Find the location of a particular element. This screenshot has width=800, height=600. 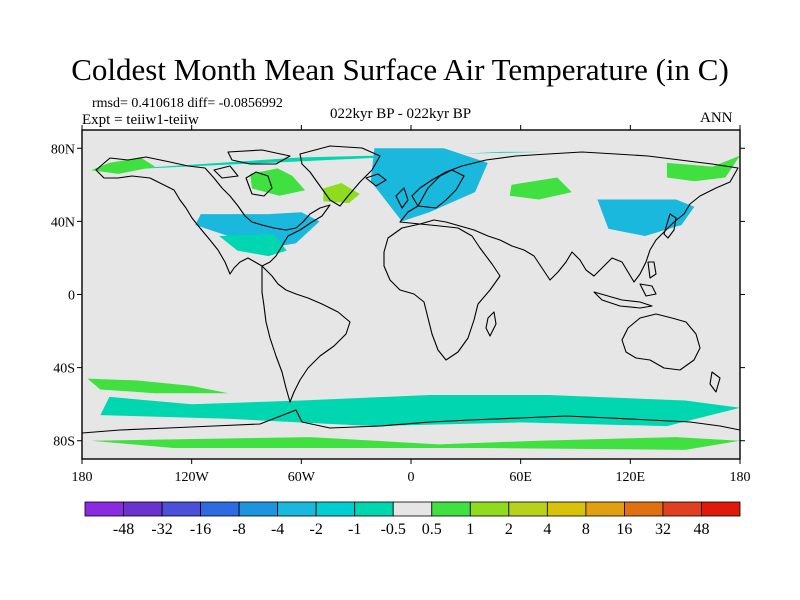

coastline-new-zealand is located at coordinates (715, 382).